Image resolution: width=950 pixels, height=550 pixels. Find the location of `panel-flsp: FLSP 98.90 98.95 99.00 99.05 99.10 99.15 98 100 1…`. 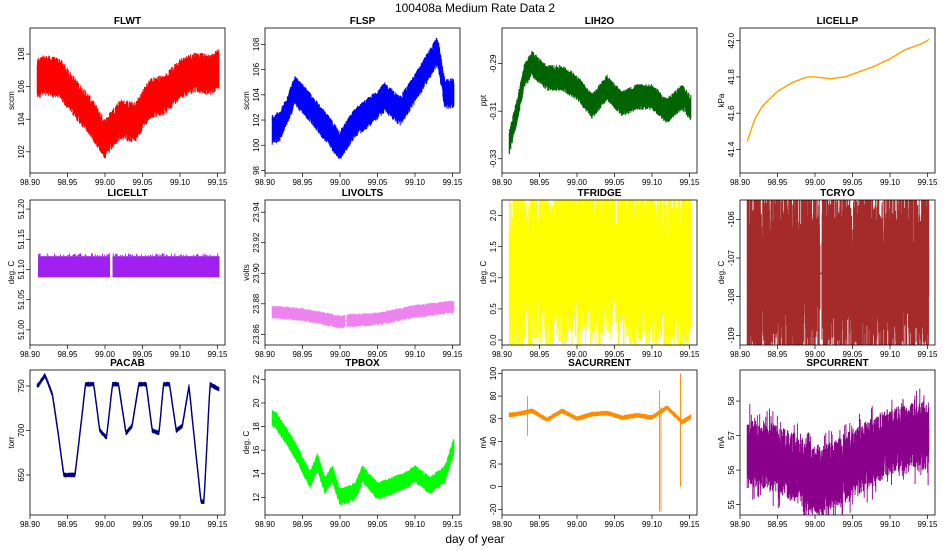

panel-flsp: FLSP 98.90 98.95 99.00 99.05 99.10 99.15 98 100 1… is located at coordinates (352, 101).